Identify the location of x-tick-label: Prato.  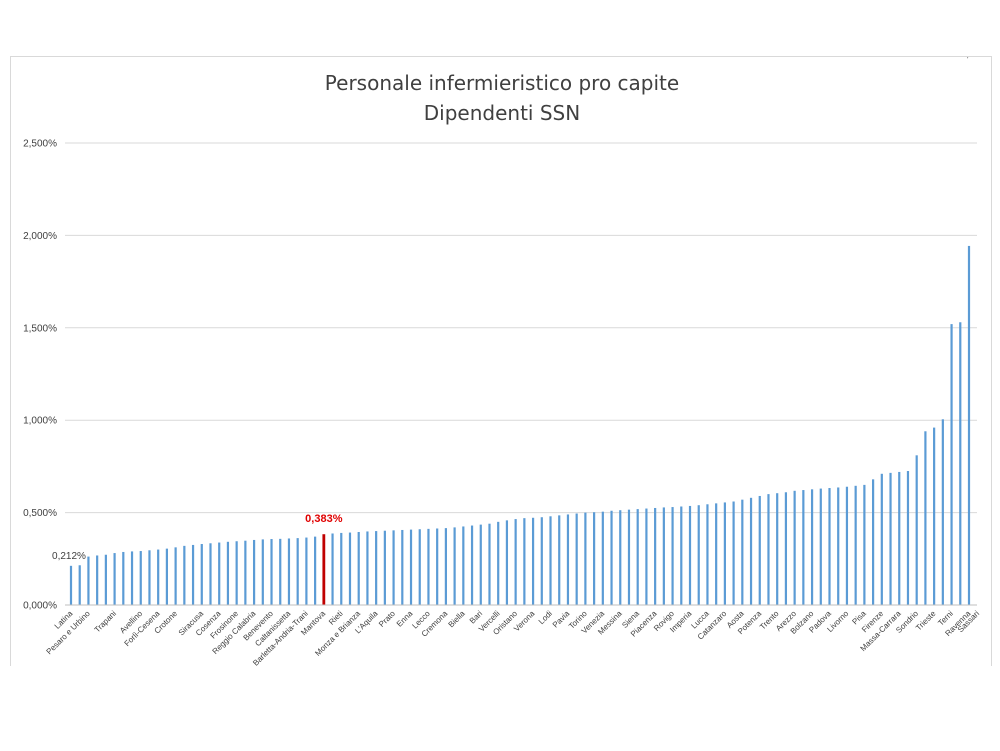
(387, 619).